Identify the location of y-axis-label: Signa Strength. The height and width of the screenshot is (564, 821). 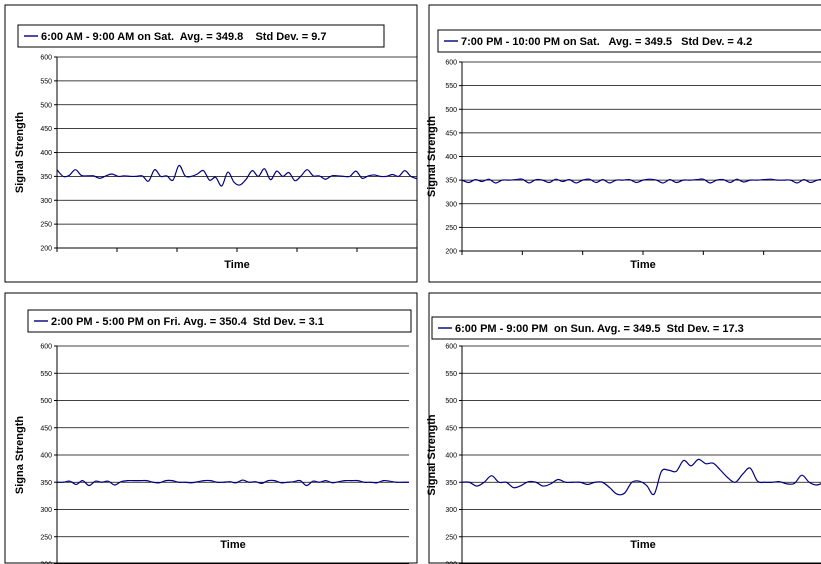
(20, 455).